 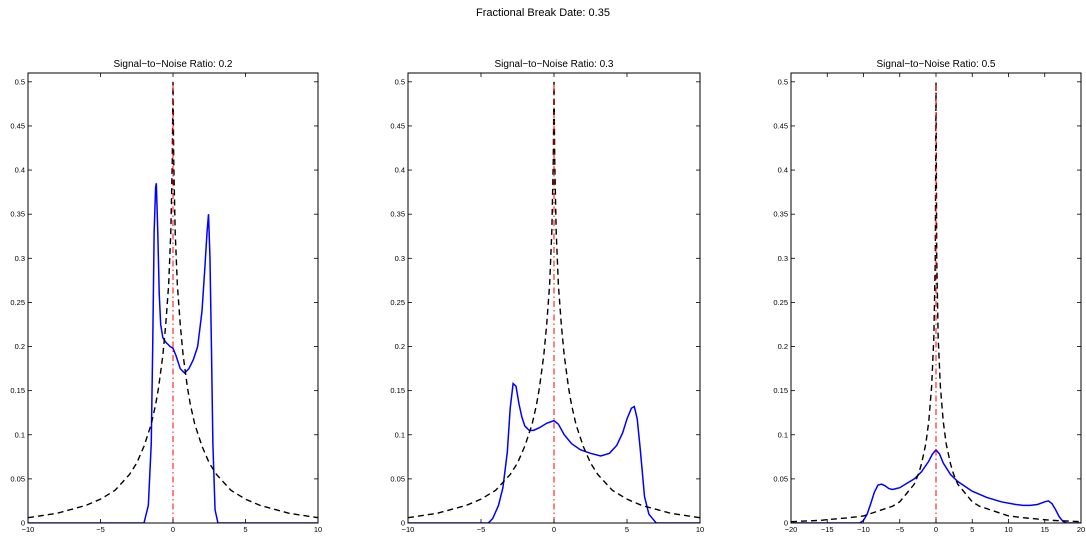 What do you see at coordinates (543, 13) in the screenshot?
I see `figure-title: Fractional Break Date: 0.35` at bounding box center [543, 13].